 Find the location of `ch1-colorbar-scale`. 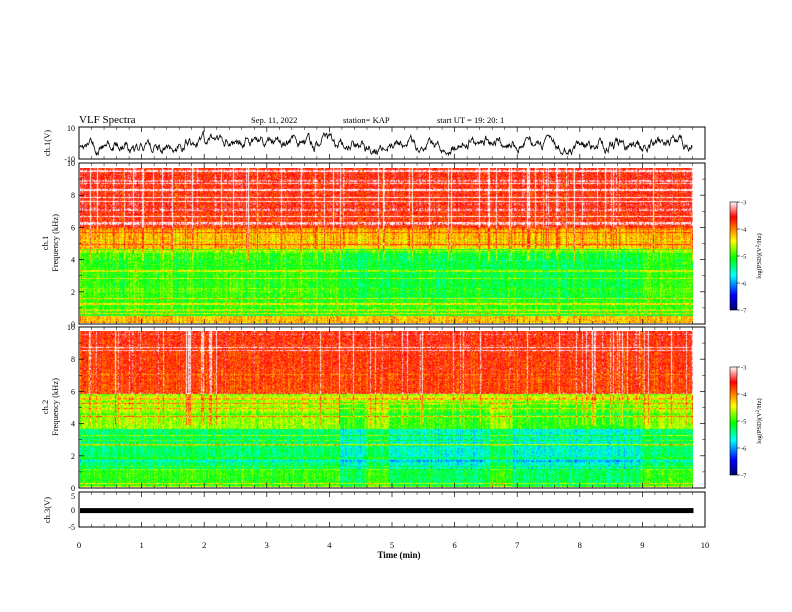

ch1-colorbar-scale is located at coordinates (733, 256).